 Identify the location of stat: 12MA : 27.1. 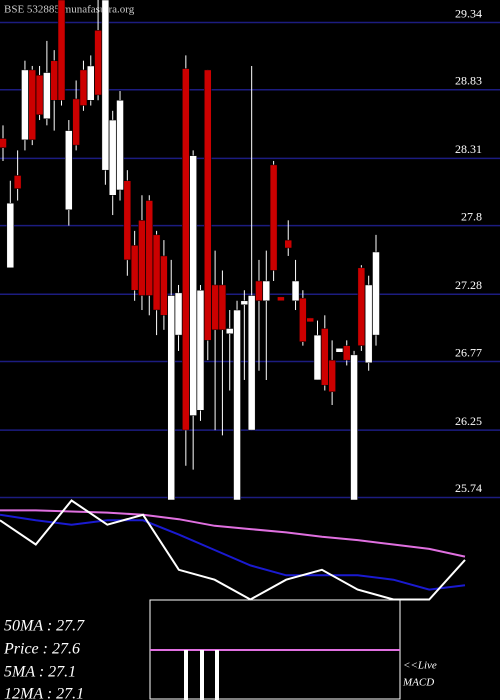
(44, 693).